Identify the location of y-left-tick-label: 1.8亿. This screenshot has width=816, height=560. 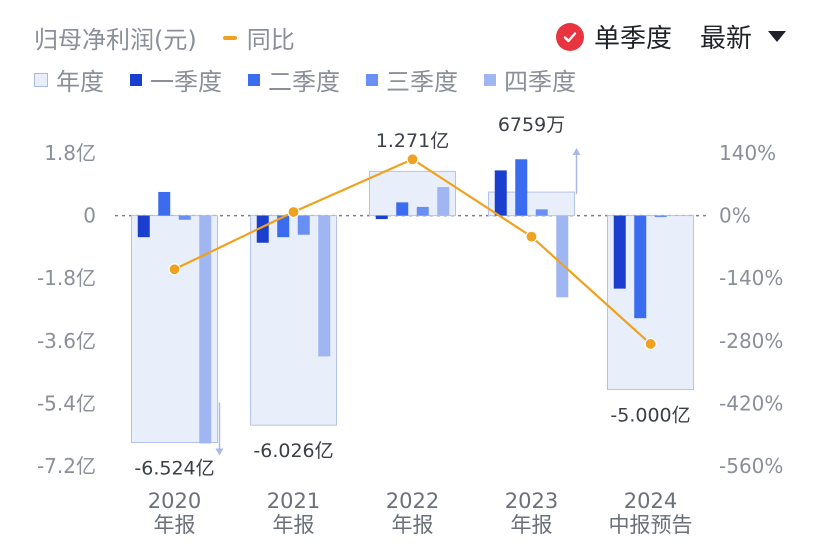
(70, 153).